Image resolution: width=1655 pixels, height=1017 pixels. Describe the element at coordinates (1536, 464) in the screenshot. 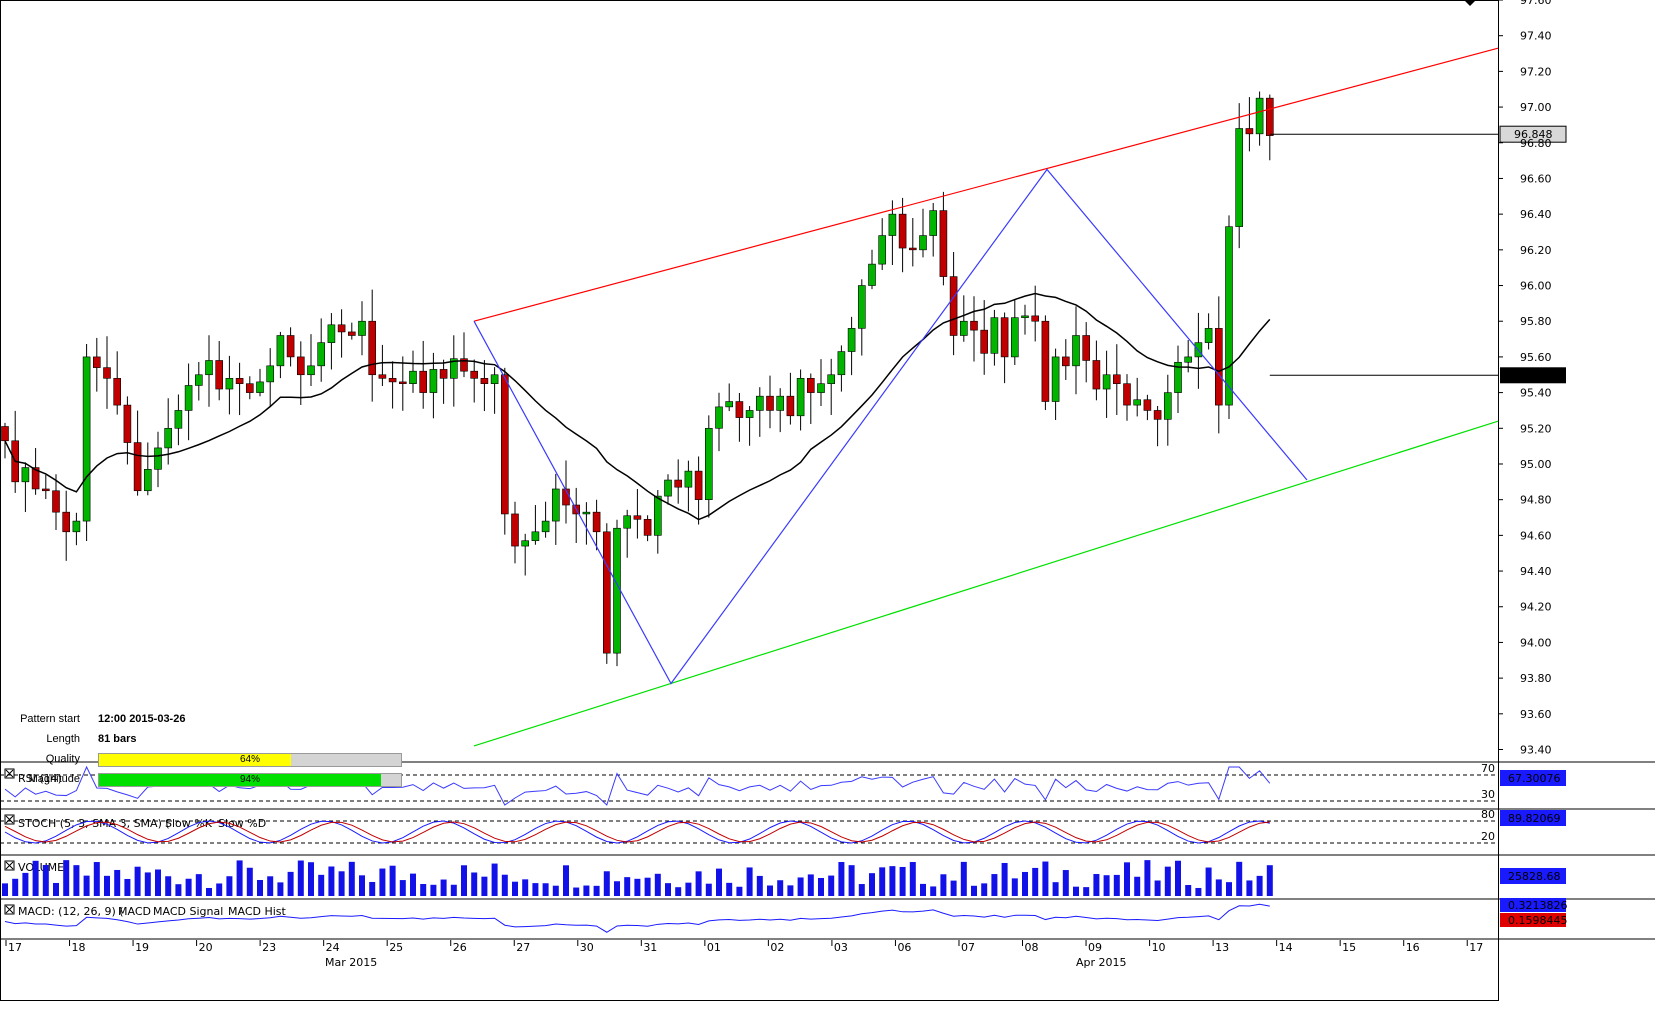

I see `y-tick-label: 95.00` at that location.